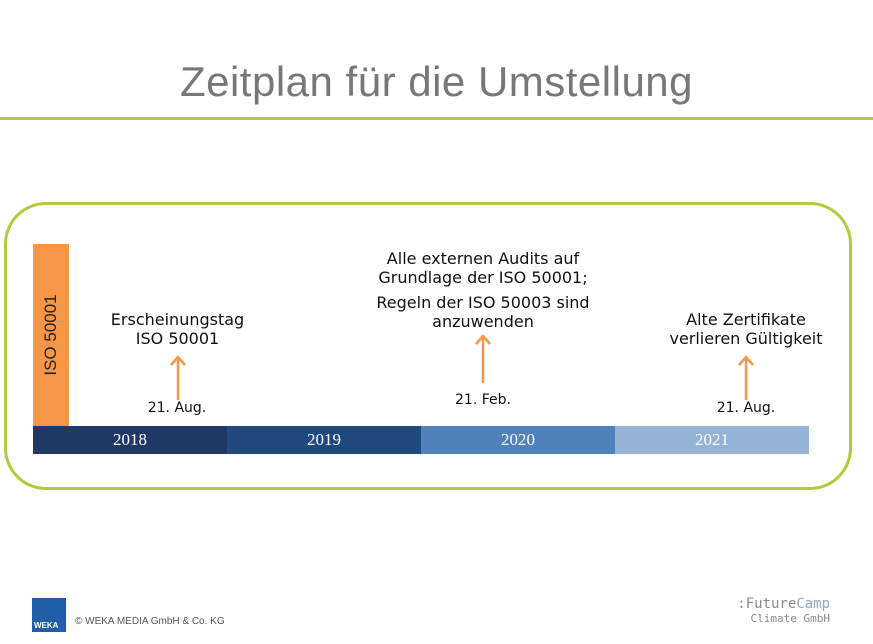 This screenshot has width=873, height=644. I want to click on iso-standard-label: ISO 50001, so click(50, 335).